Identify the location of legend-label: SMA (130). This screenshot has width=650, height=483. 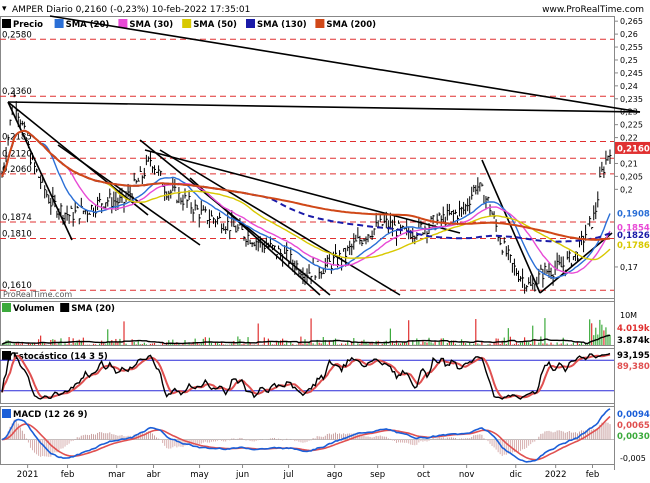
(282, 25).